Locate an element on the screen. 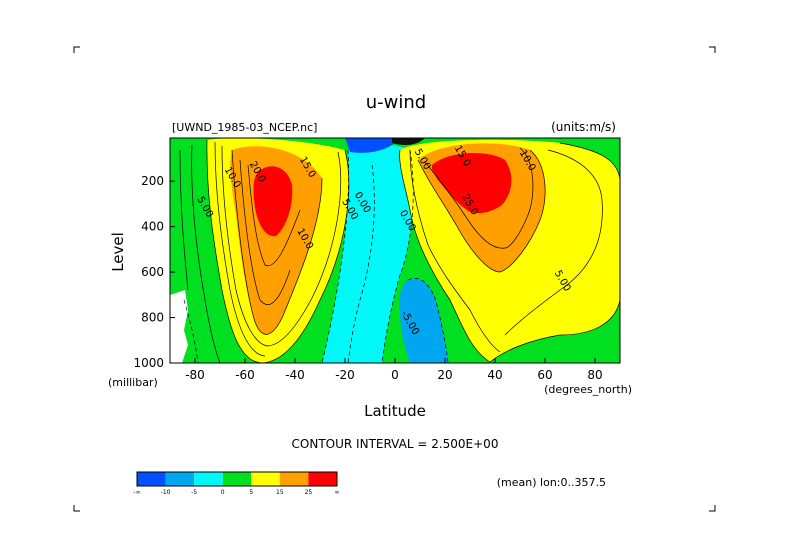 The width and height of the screenshot is (789, 558). band-25-max-south is located at coordinates (273, 201).